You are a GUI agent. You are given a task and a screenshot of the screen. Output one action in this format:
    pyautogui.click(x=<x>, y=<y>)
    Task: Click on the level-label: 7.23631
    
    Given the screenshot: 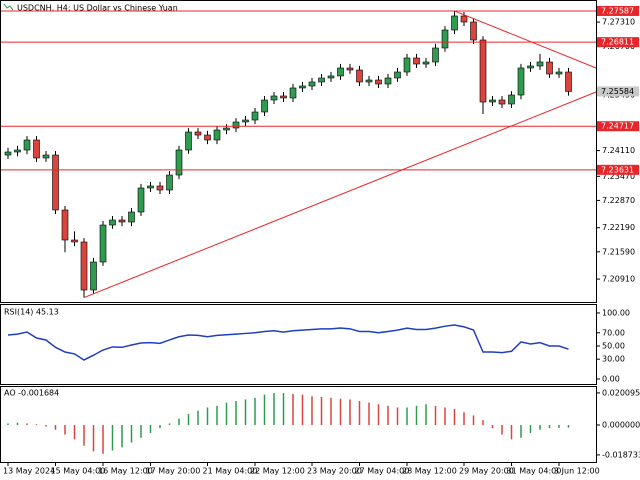 What is the action you would take?
    pyautogui.click(x=617, y=169)
    